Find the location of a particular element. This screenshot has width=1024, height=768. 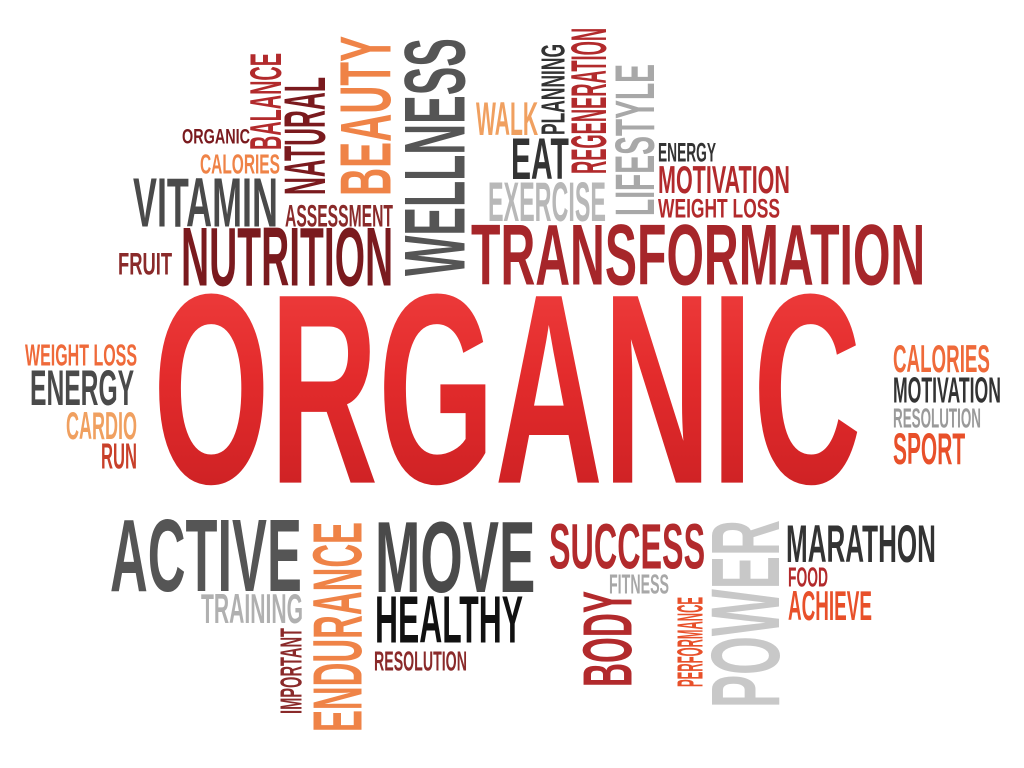

word-resolution-bottom: RESOLUTION is located at coordinates (420, 661).